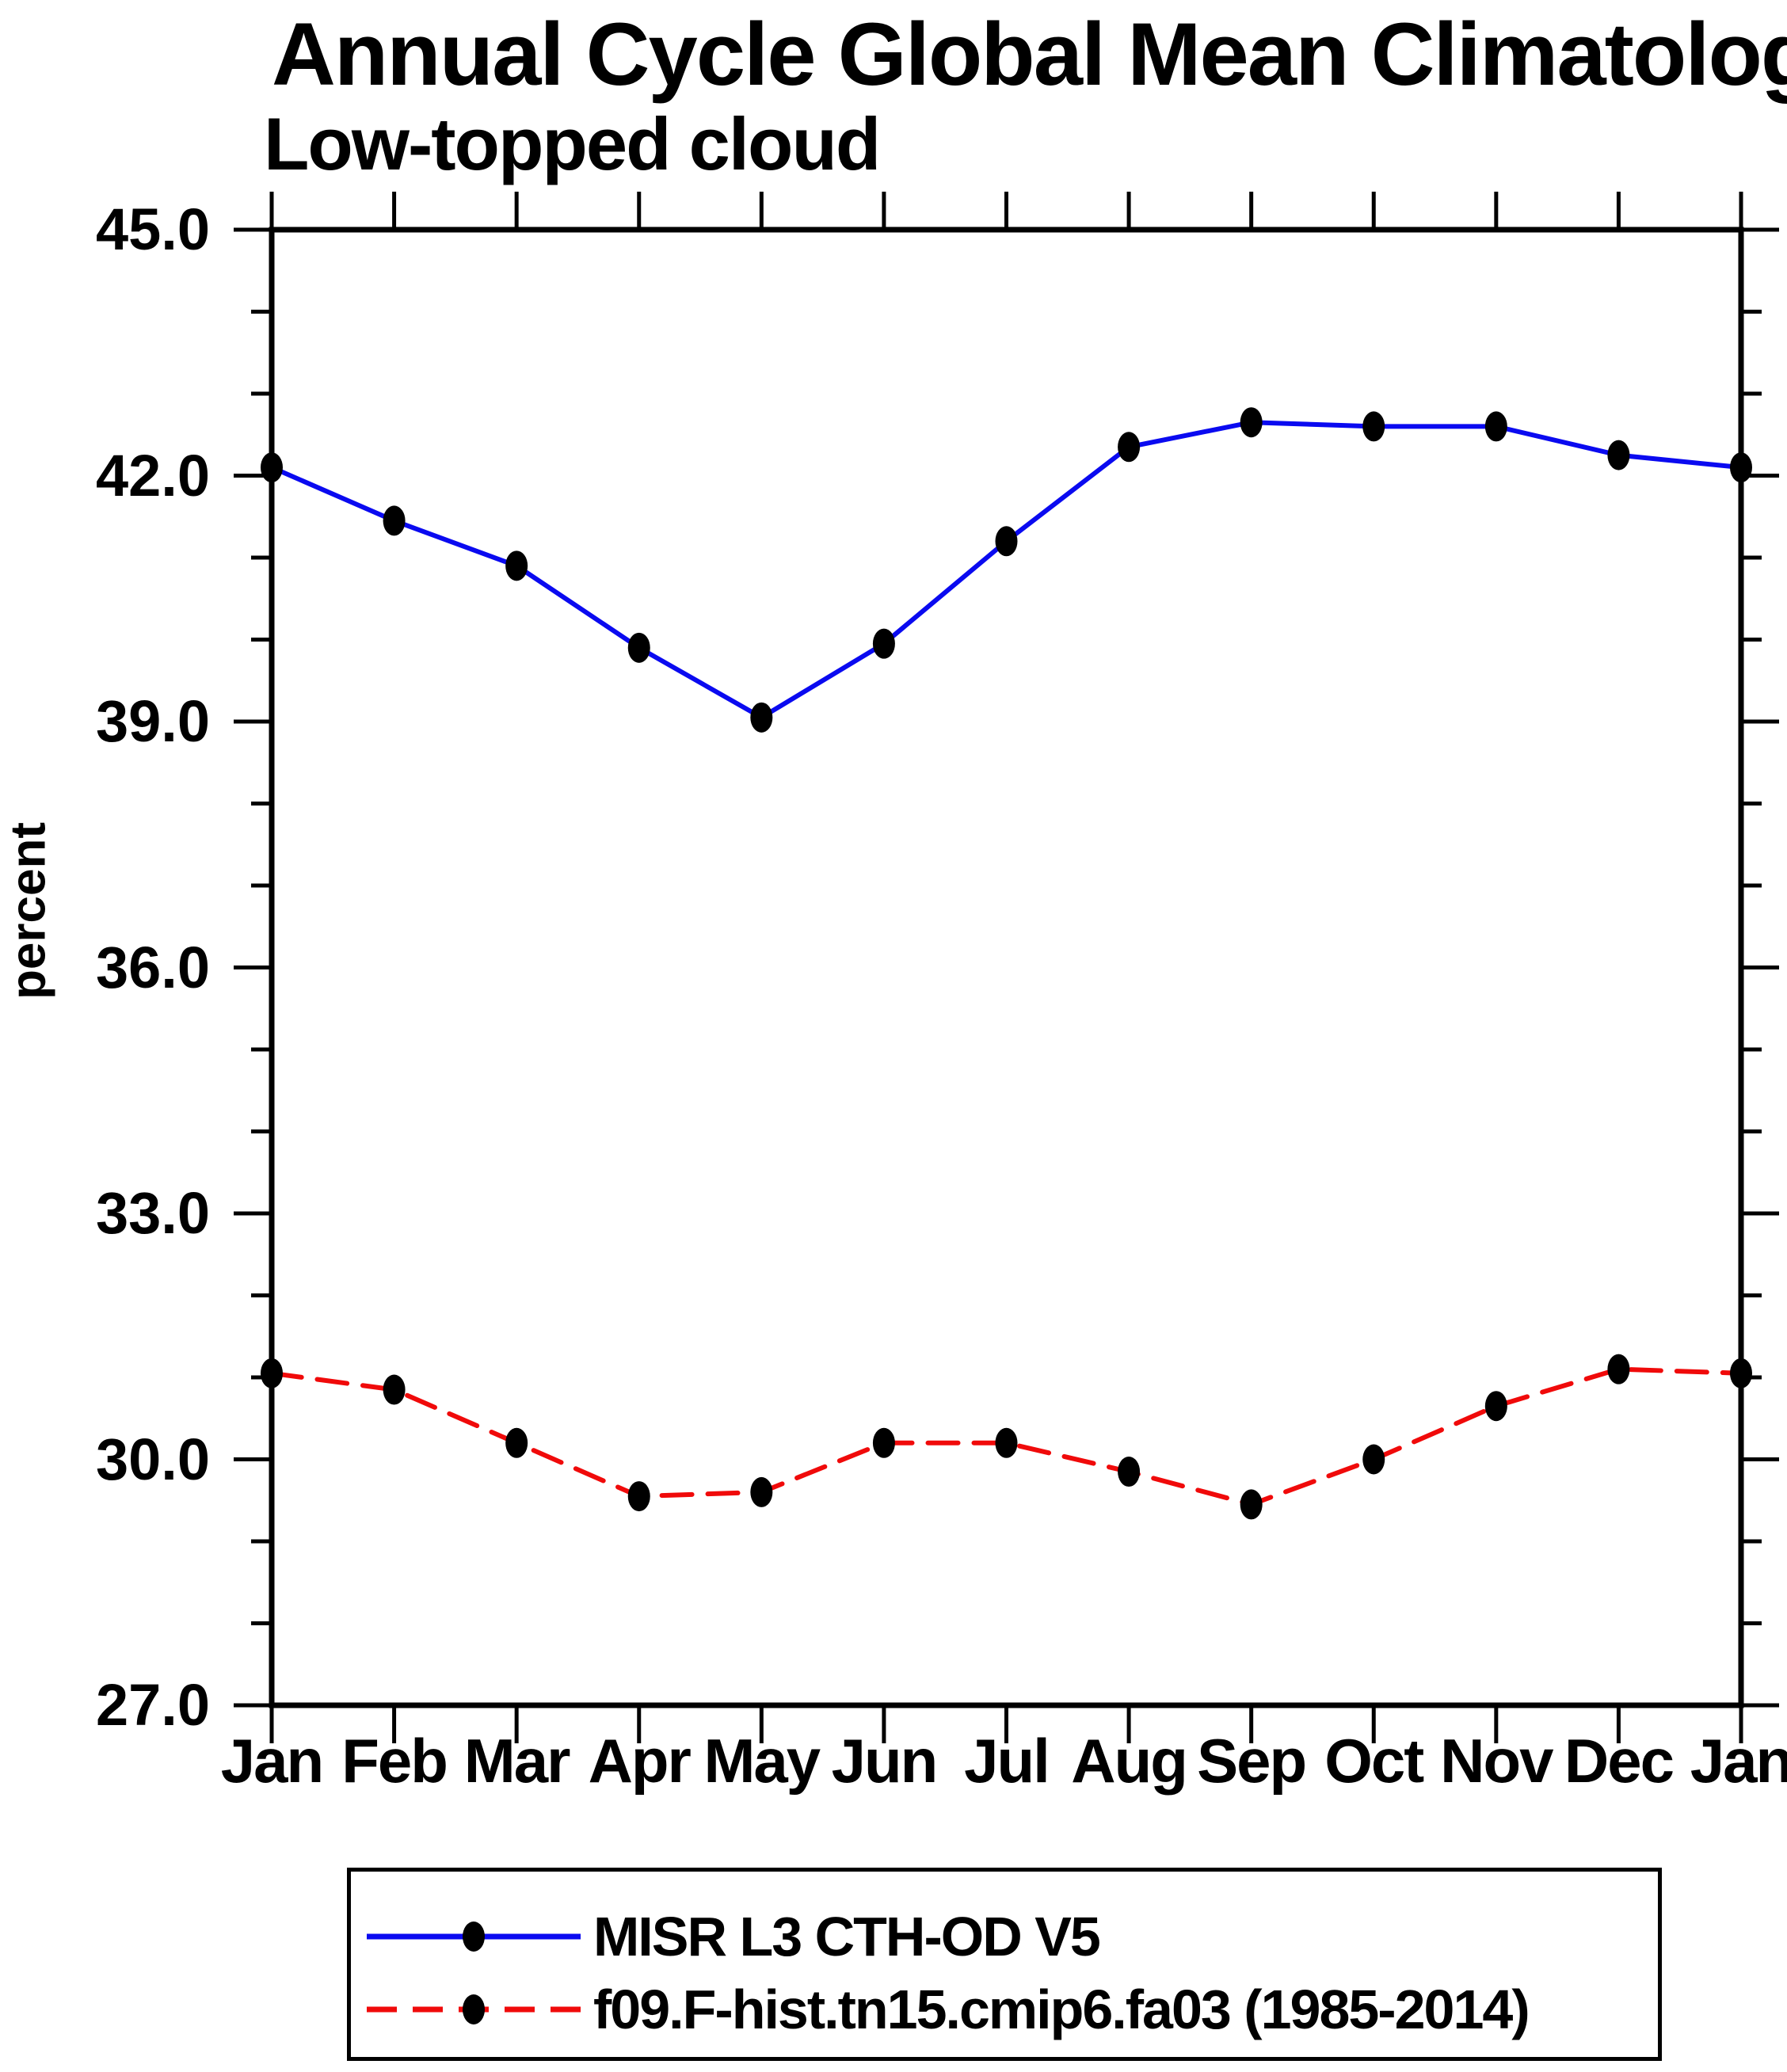 The height and width of the screenshot is (2072, 1787). I want to click on legend-entry-model: f09.F-hist.tn15.cmip6.fa03 (1985-2014), so click(946, 2009).